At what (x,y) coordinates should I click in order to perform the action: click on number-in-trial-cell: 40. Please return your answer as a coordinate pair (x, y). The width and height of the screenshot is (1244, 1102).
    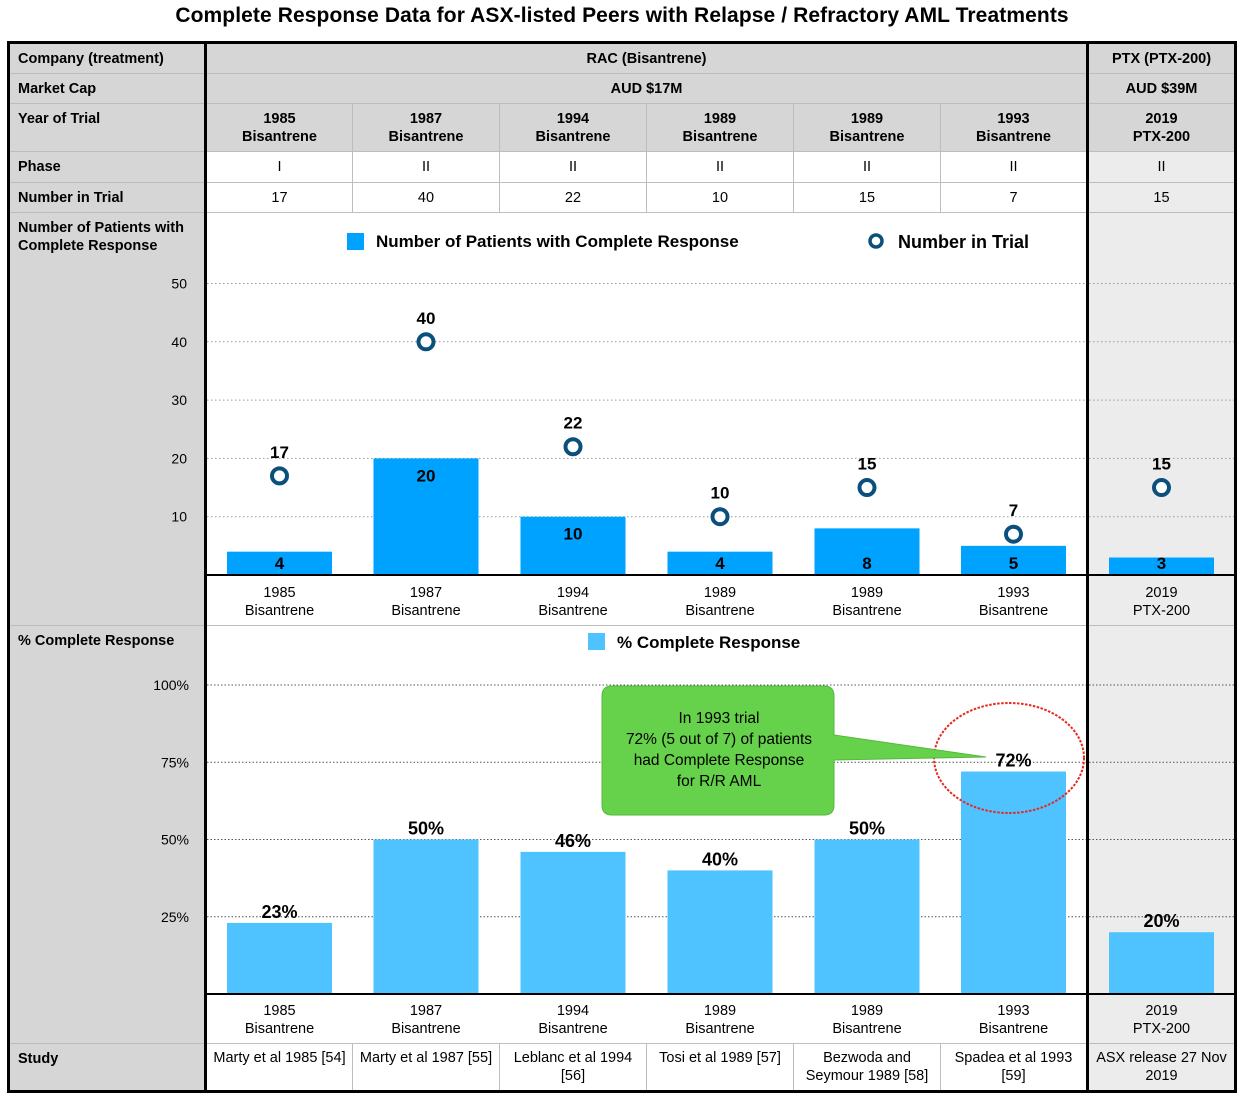
    Looking at the image, I should click on (426, 197).